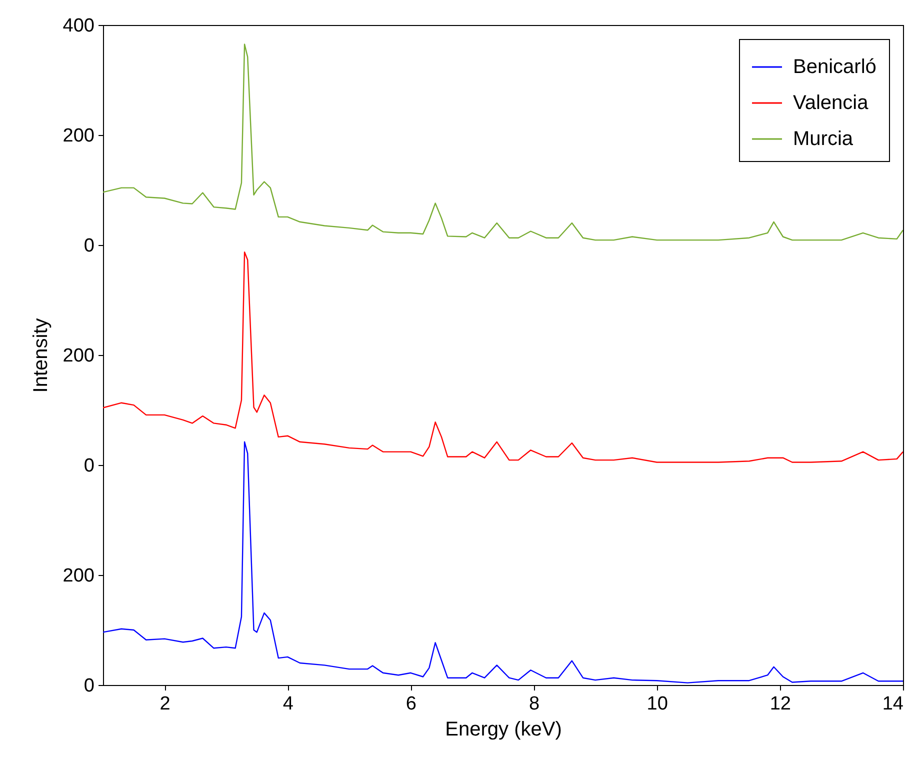 Image resolution: width=918 pixels, height=758 pixels. Describe the element at coordinates (823, 139) in the screenshot. I see `legend-label: Murcia` at that location.